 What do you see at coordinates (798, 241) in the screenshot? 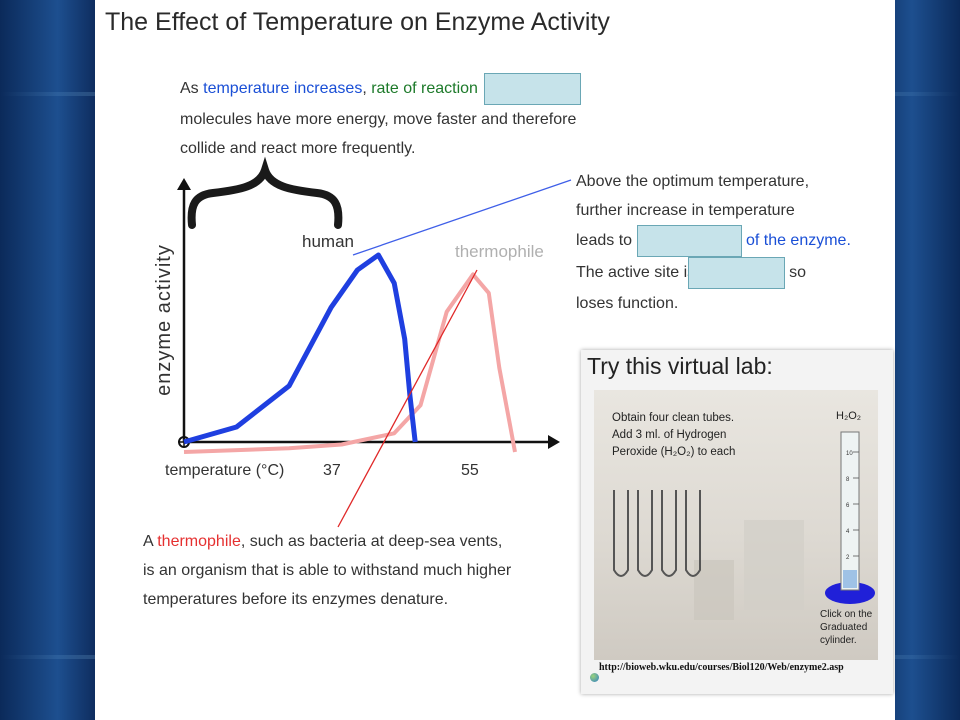
I see `optimum-line-3-post: of the enzyme.` at bounding box center [798, 241].